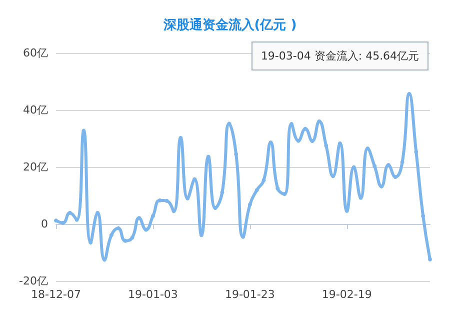 The height and width of the screenshot is (321, 460). What do you see at coordinates (249, 294) in the screenshot?
I see `x-tick-label: 19-01-23` at bounding box center [249, 294].